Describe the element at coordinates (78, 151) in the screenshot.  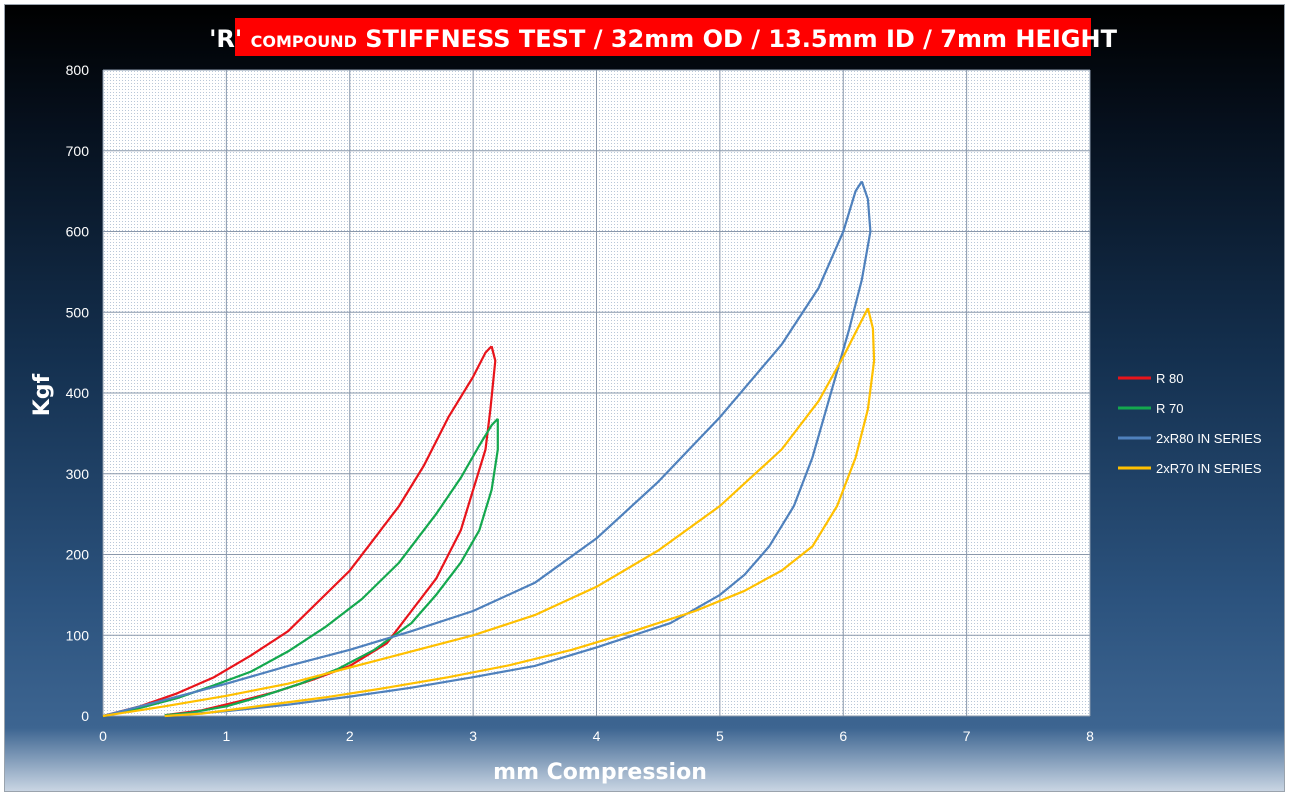
I see `y-tick-label: 700` at that location.